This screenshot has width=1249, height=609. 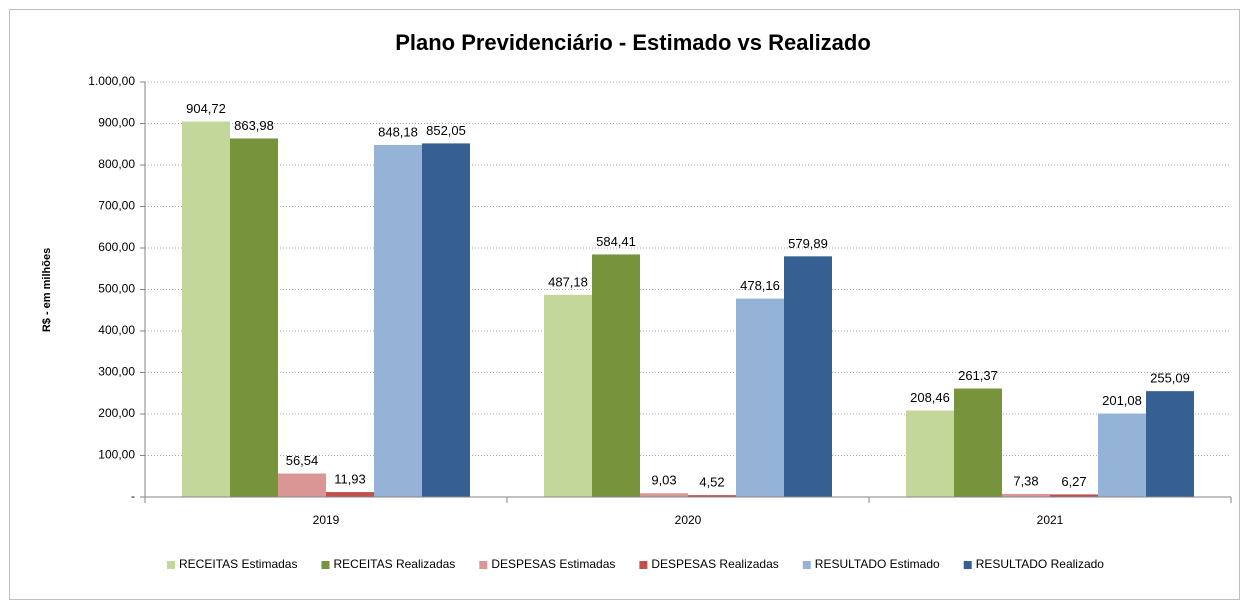 I want to click on y-axis-label: R$ - em milhões, so click(x=47, y=290).